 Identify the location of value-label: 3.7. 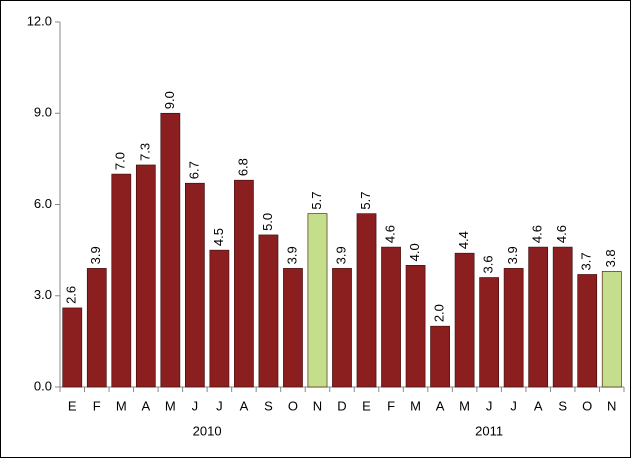
(586, 261).